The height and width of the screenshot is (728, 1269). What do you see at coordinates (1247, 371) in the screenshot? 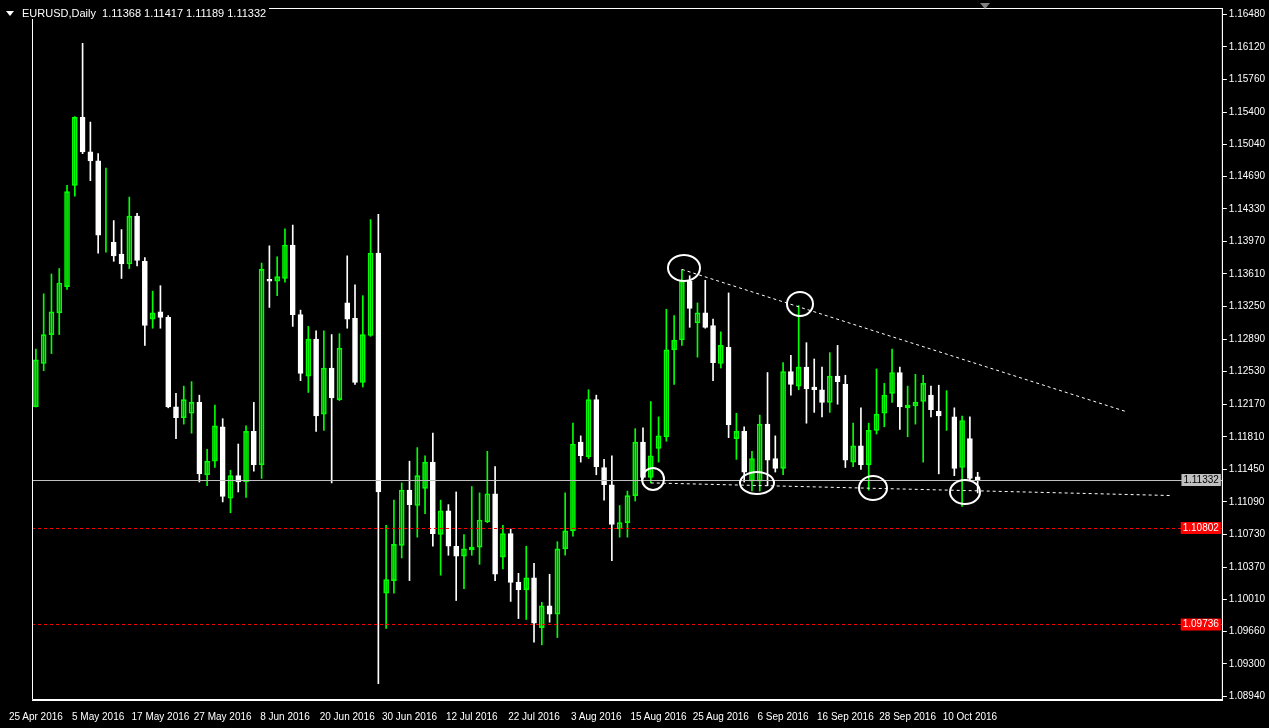
I see `y-tick-label: 1.12530` at bounding box center [1247, 371].